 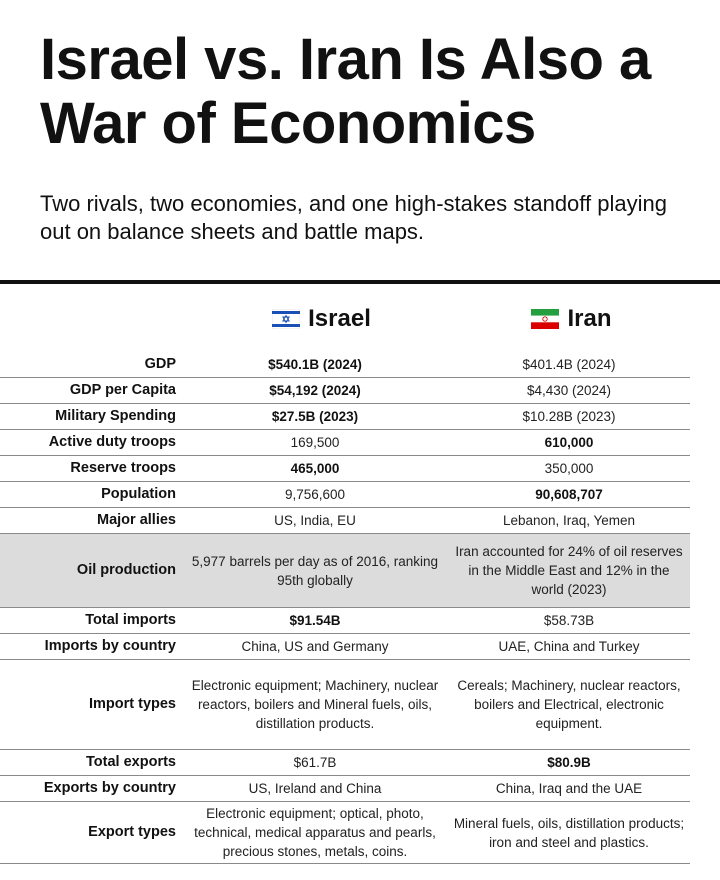 I want to click on iran-value: 90,608,707, so click(x=569, y=494).